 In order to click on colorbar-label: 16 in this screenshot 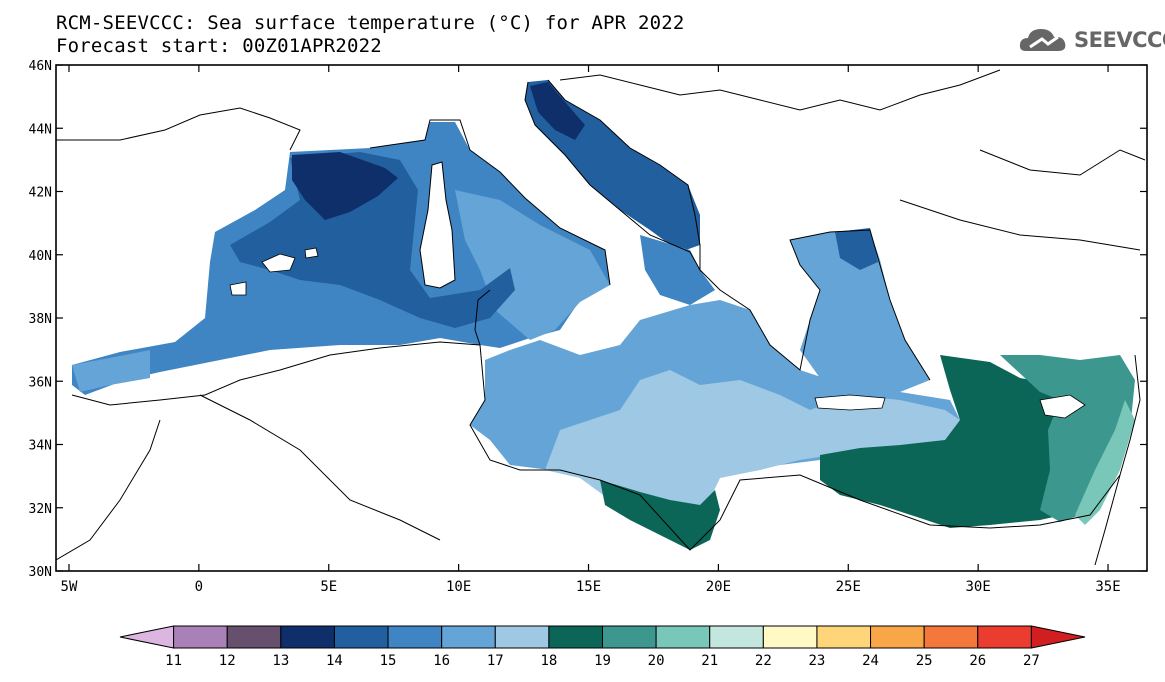, I will do `click(441, 661)`.